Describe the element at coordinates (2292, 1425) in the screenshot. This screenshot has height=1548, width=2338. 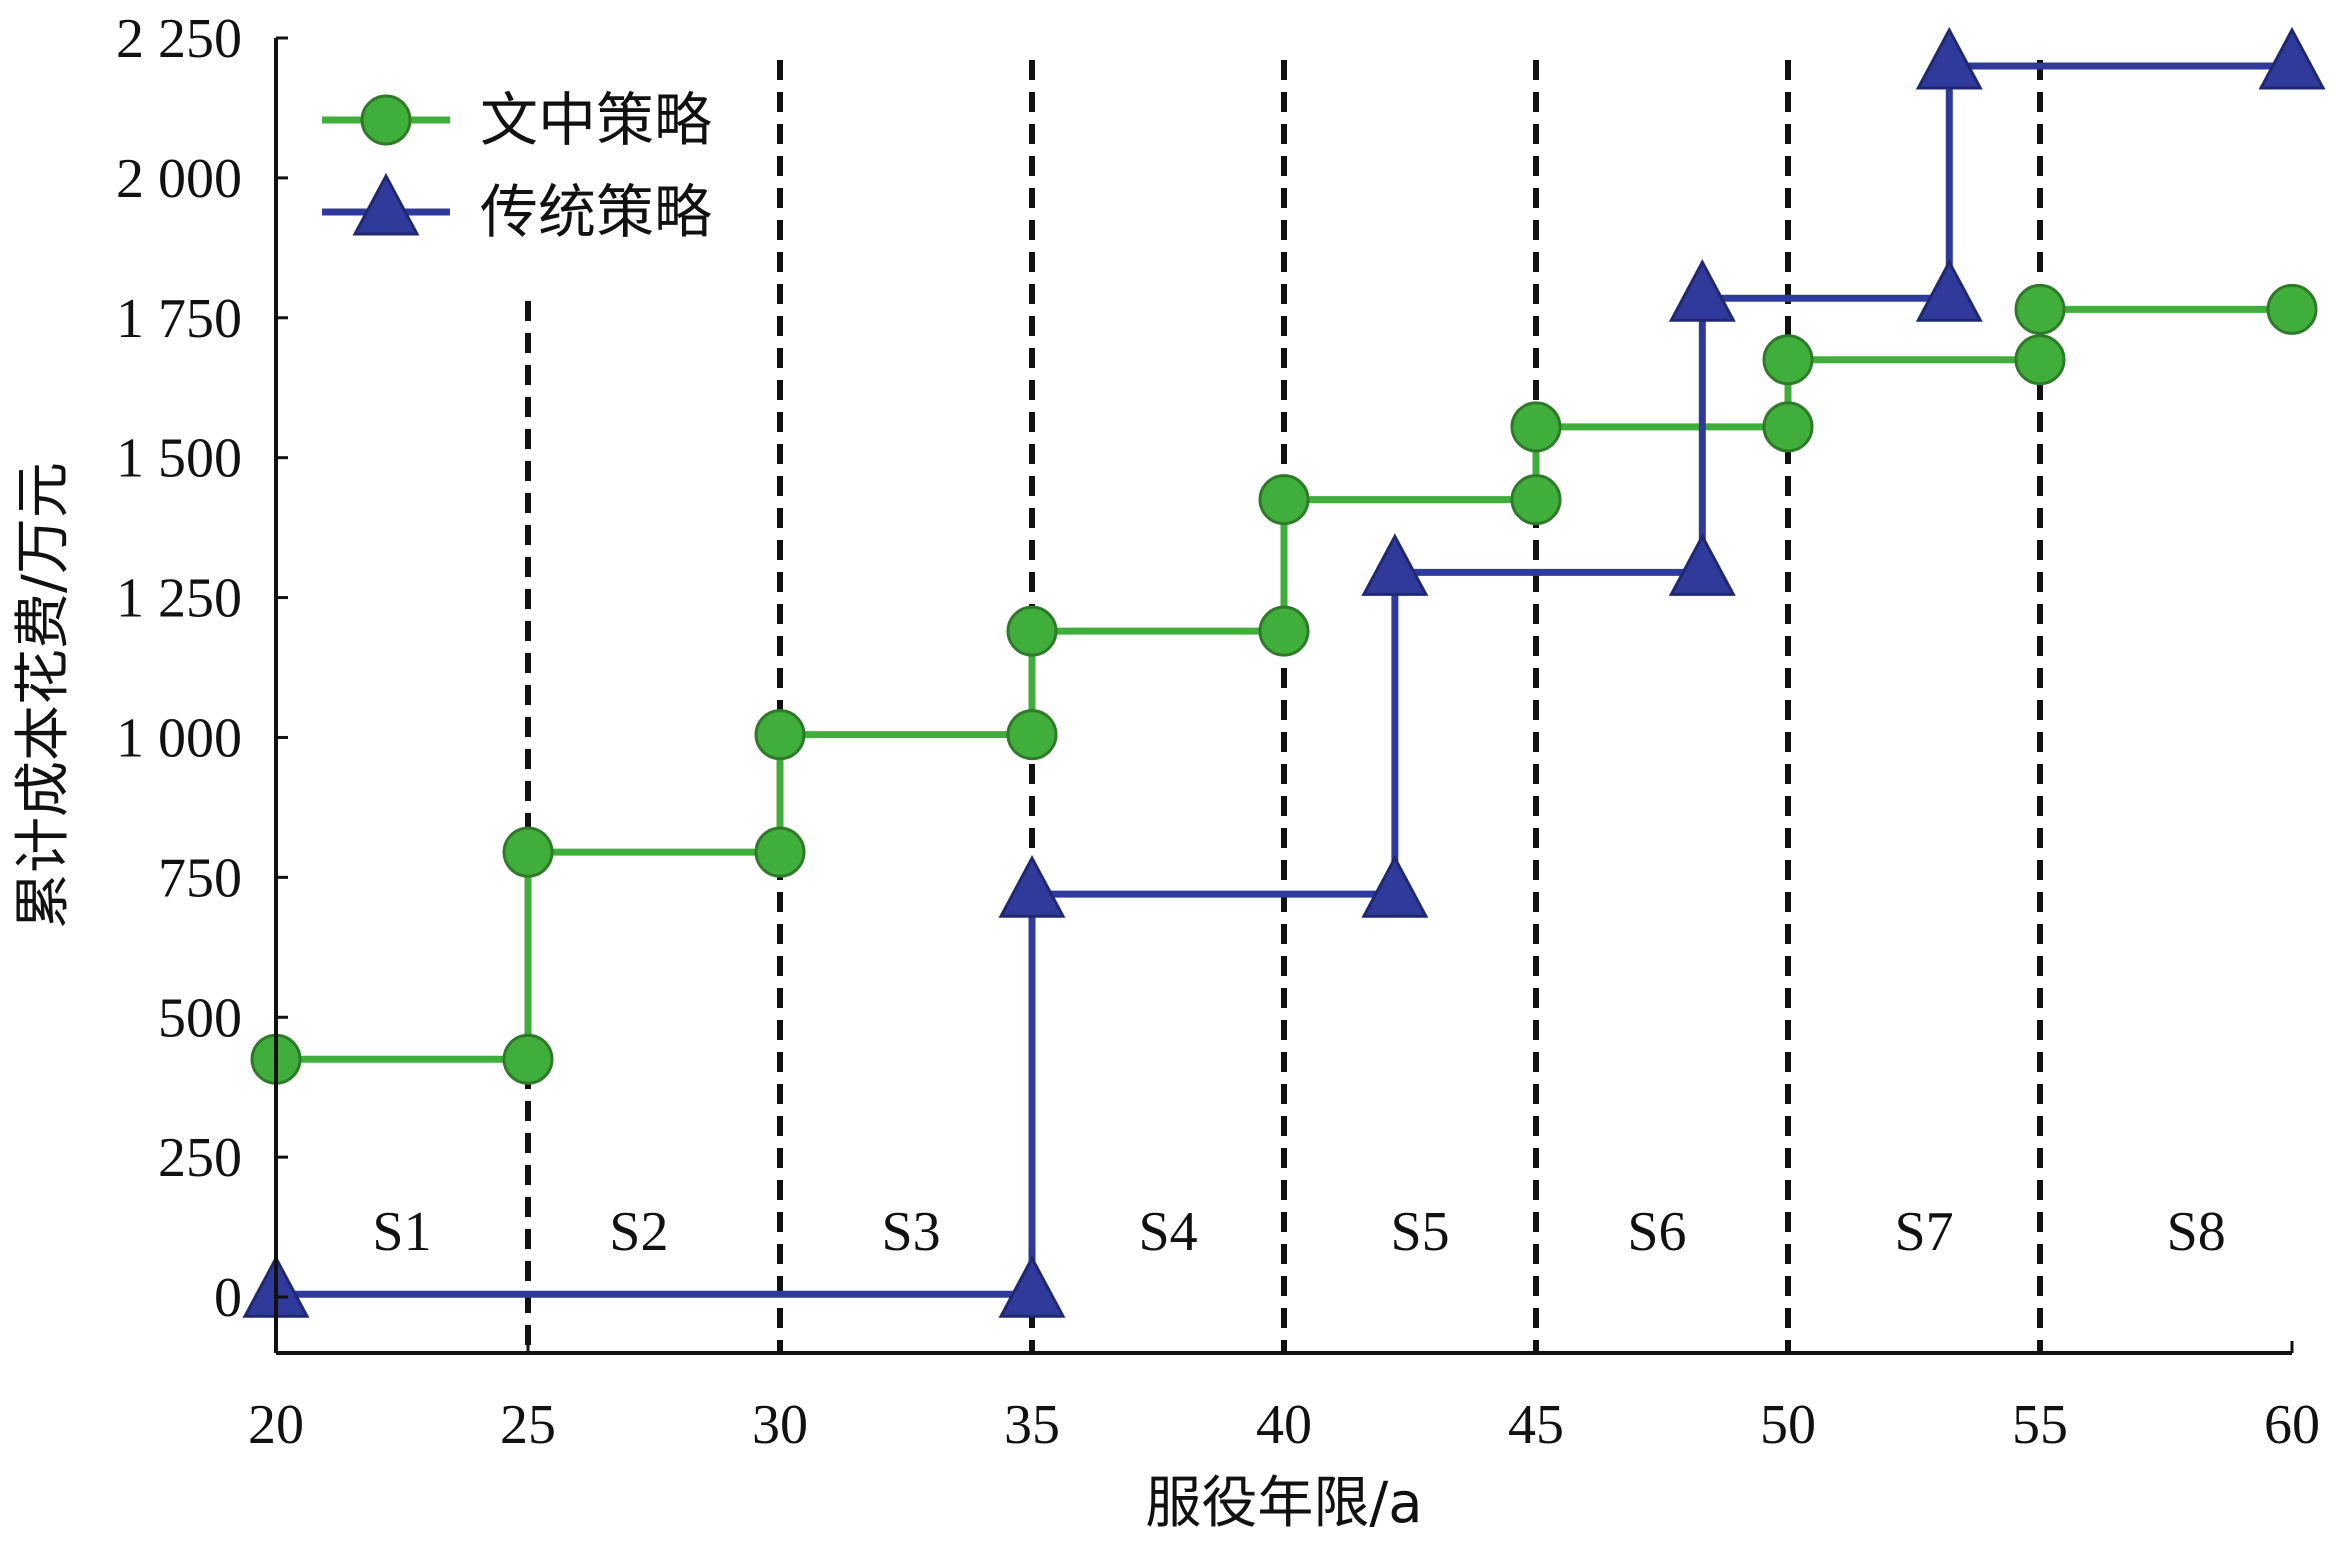
I see `x-tick-label: 60` at that location.